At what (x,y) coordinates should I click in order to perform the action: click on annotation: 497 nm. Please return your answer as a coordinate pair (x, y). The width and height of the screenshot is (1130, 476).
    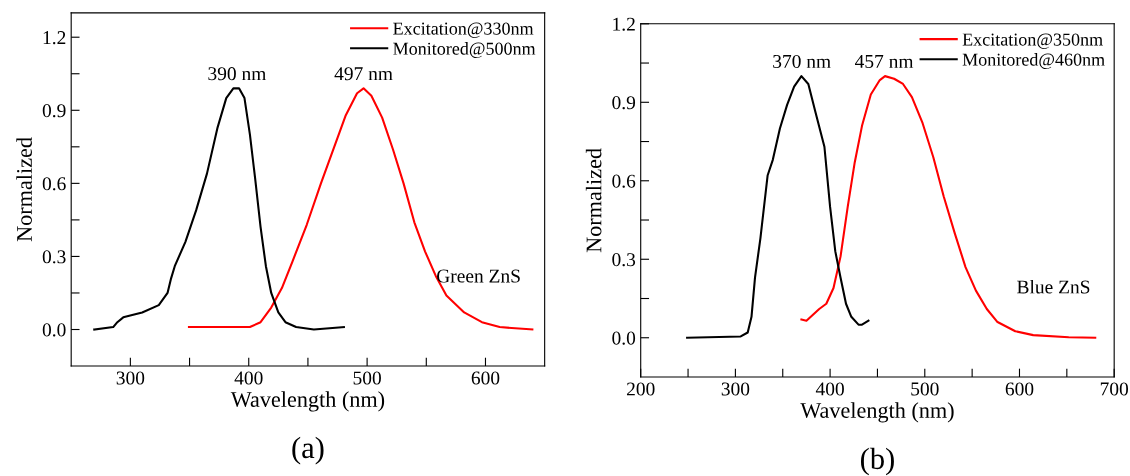
    Looking at the image, I should click on (363, 74).